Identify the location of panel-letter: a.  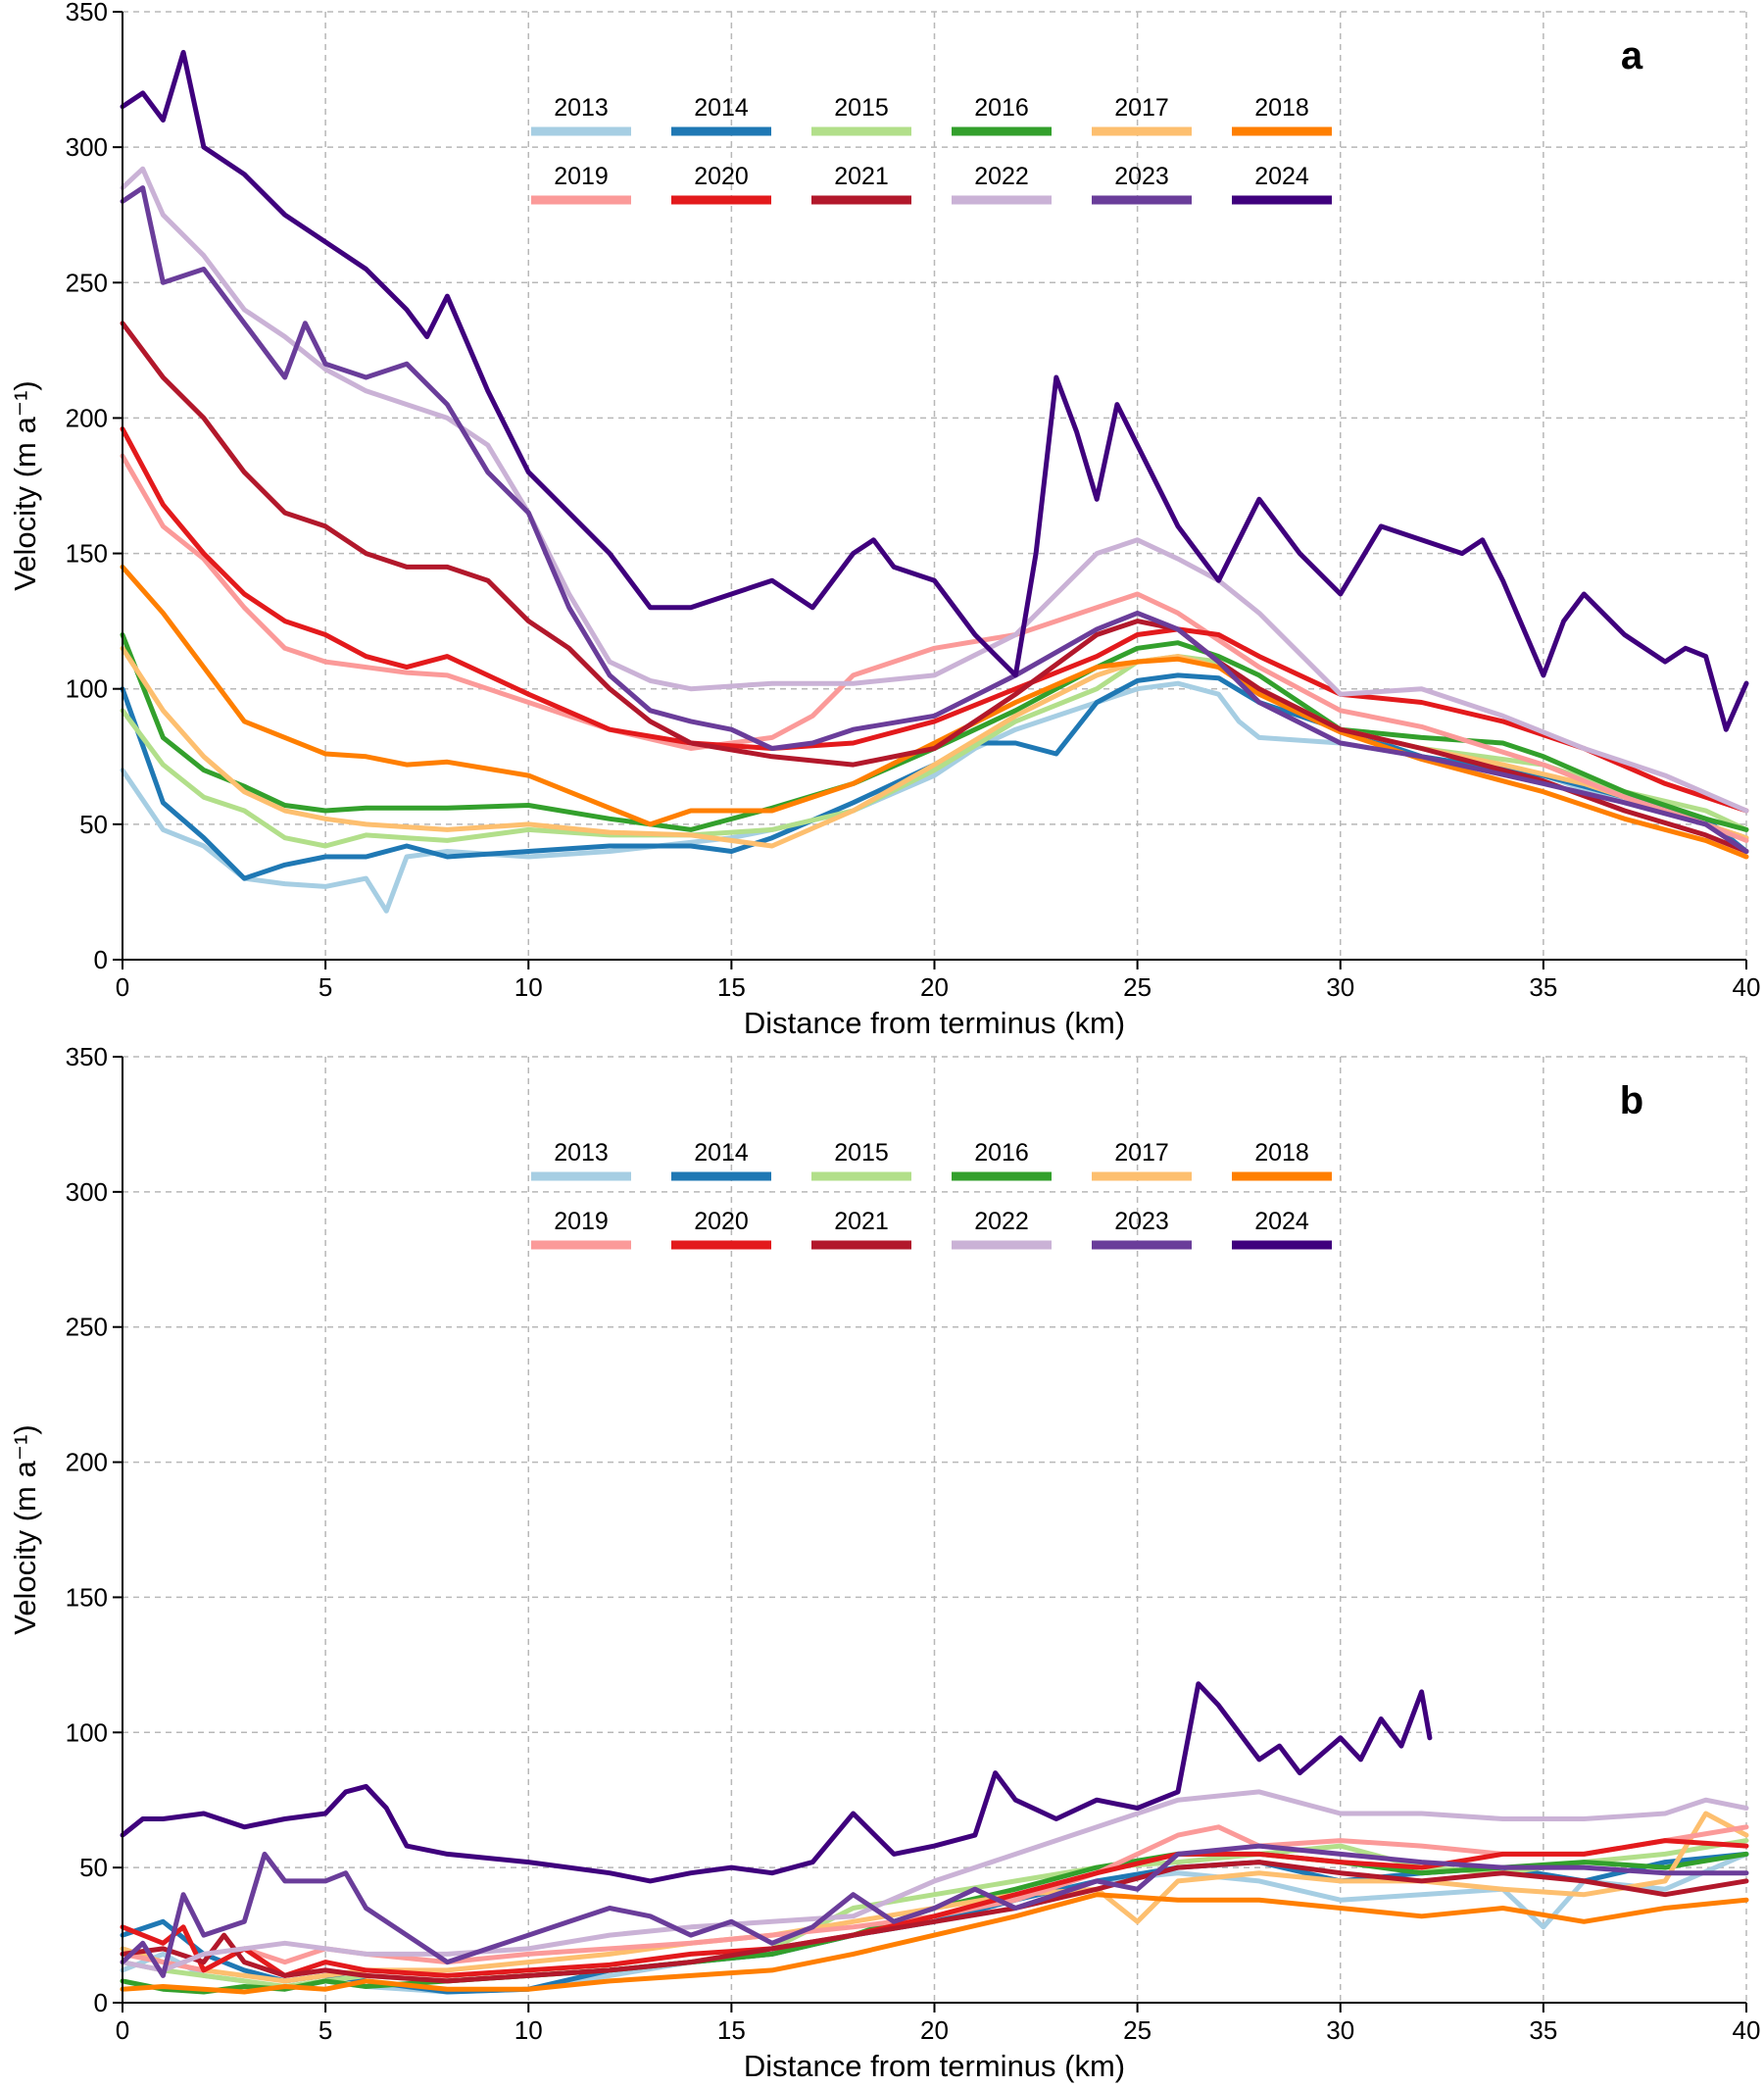
(1632, 56).